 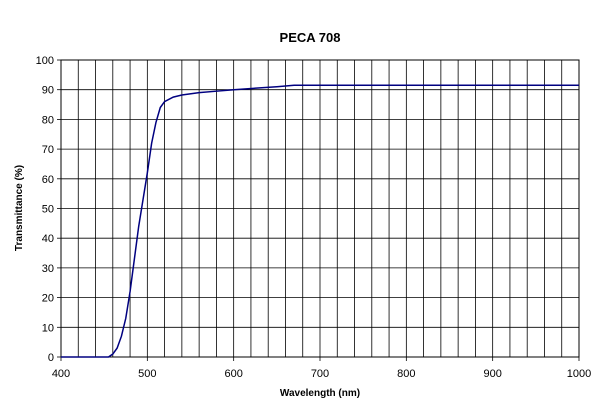 I want to click on x-tick-label: 1000, so click(x=579, y=374).